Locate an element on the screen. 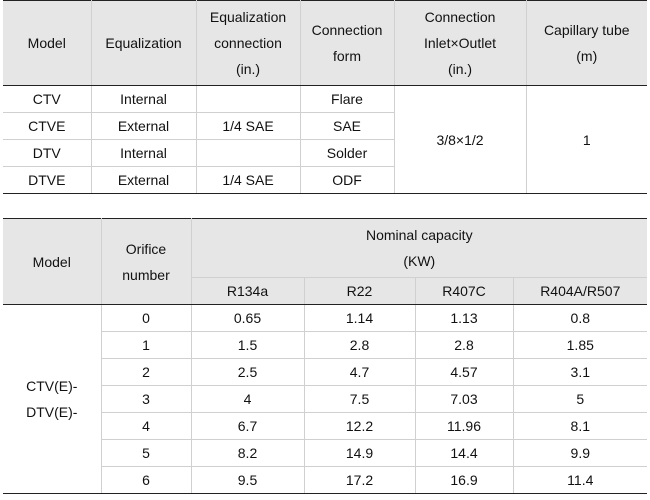 The width and height of the screenshot is (650, 500). table-row: DTVE External 1/4 SAE ODF is located at coordinates (325, 180).